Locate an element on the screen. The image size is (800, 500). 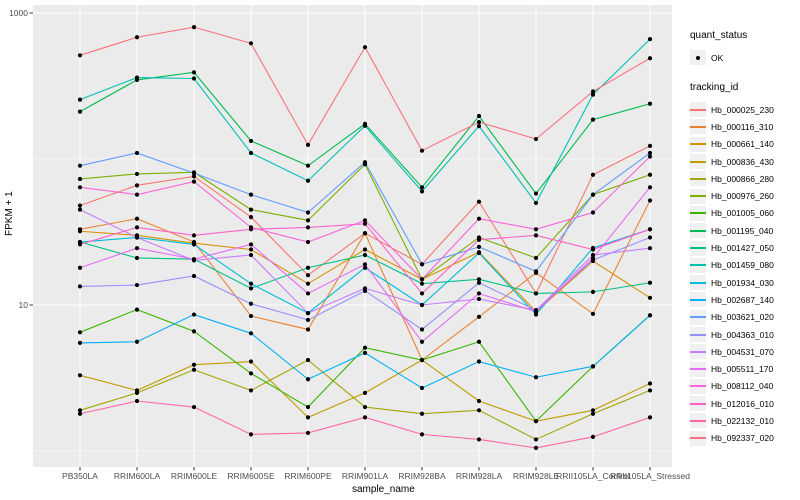
x-tick-label: RRII105LA_Stressed is located at coordinates (650, 476).